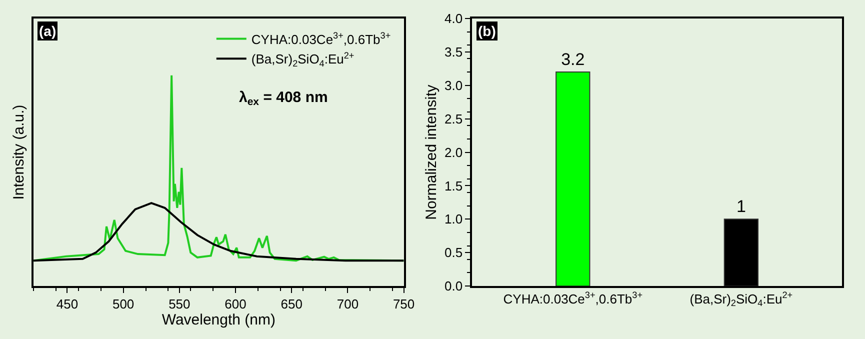 The width and height of the screenshot is (865, 339). I want to click on annotation: (b), so click(487, 31).